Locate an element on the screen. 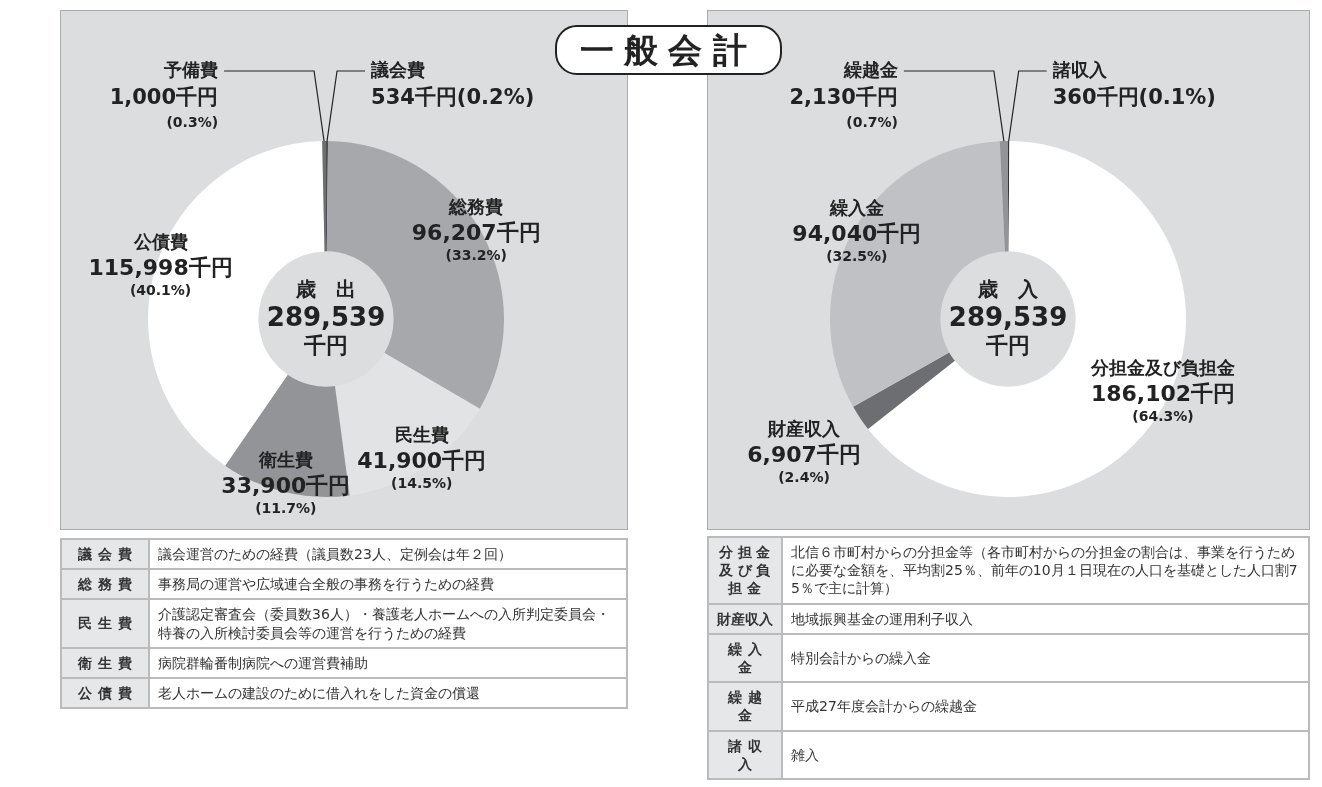 This screenshot has width=1322, height=787. text: 特別会計からの繰入金 is located at coordinates (1045, 658).